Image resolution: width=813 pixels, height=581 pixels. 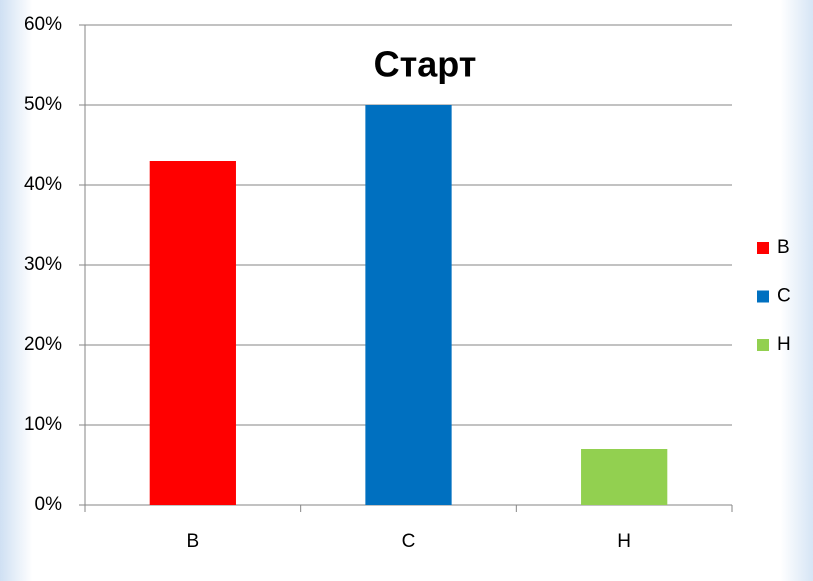 I want to click on x-tick-label: Н, so click(x=624, y=541).